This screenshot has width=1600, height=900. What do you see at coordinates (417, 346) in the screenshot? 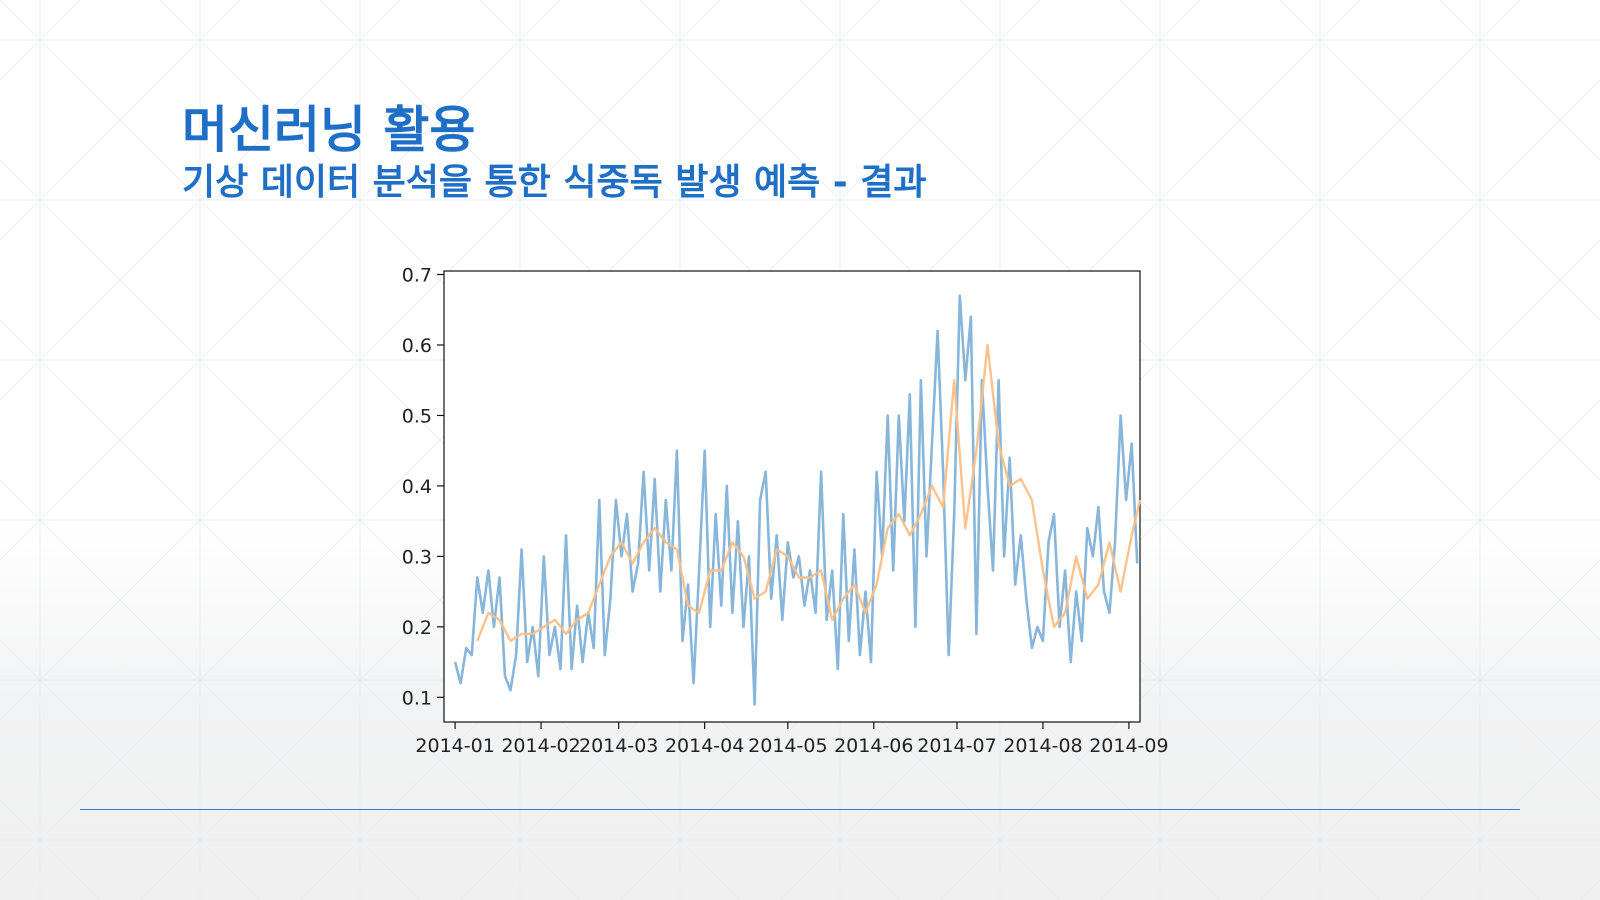
I see `y-tick-label: 0.6` at bounding box center [417, 346].